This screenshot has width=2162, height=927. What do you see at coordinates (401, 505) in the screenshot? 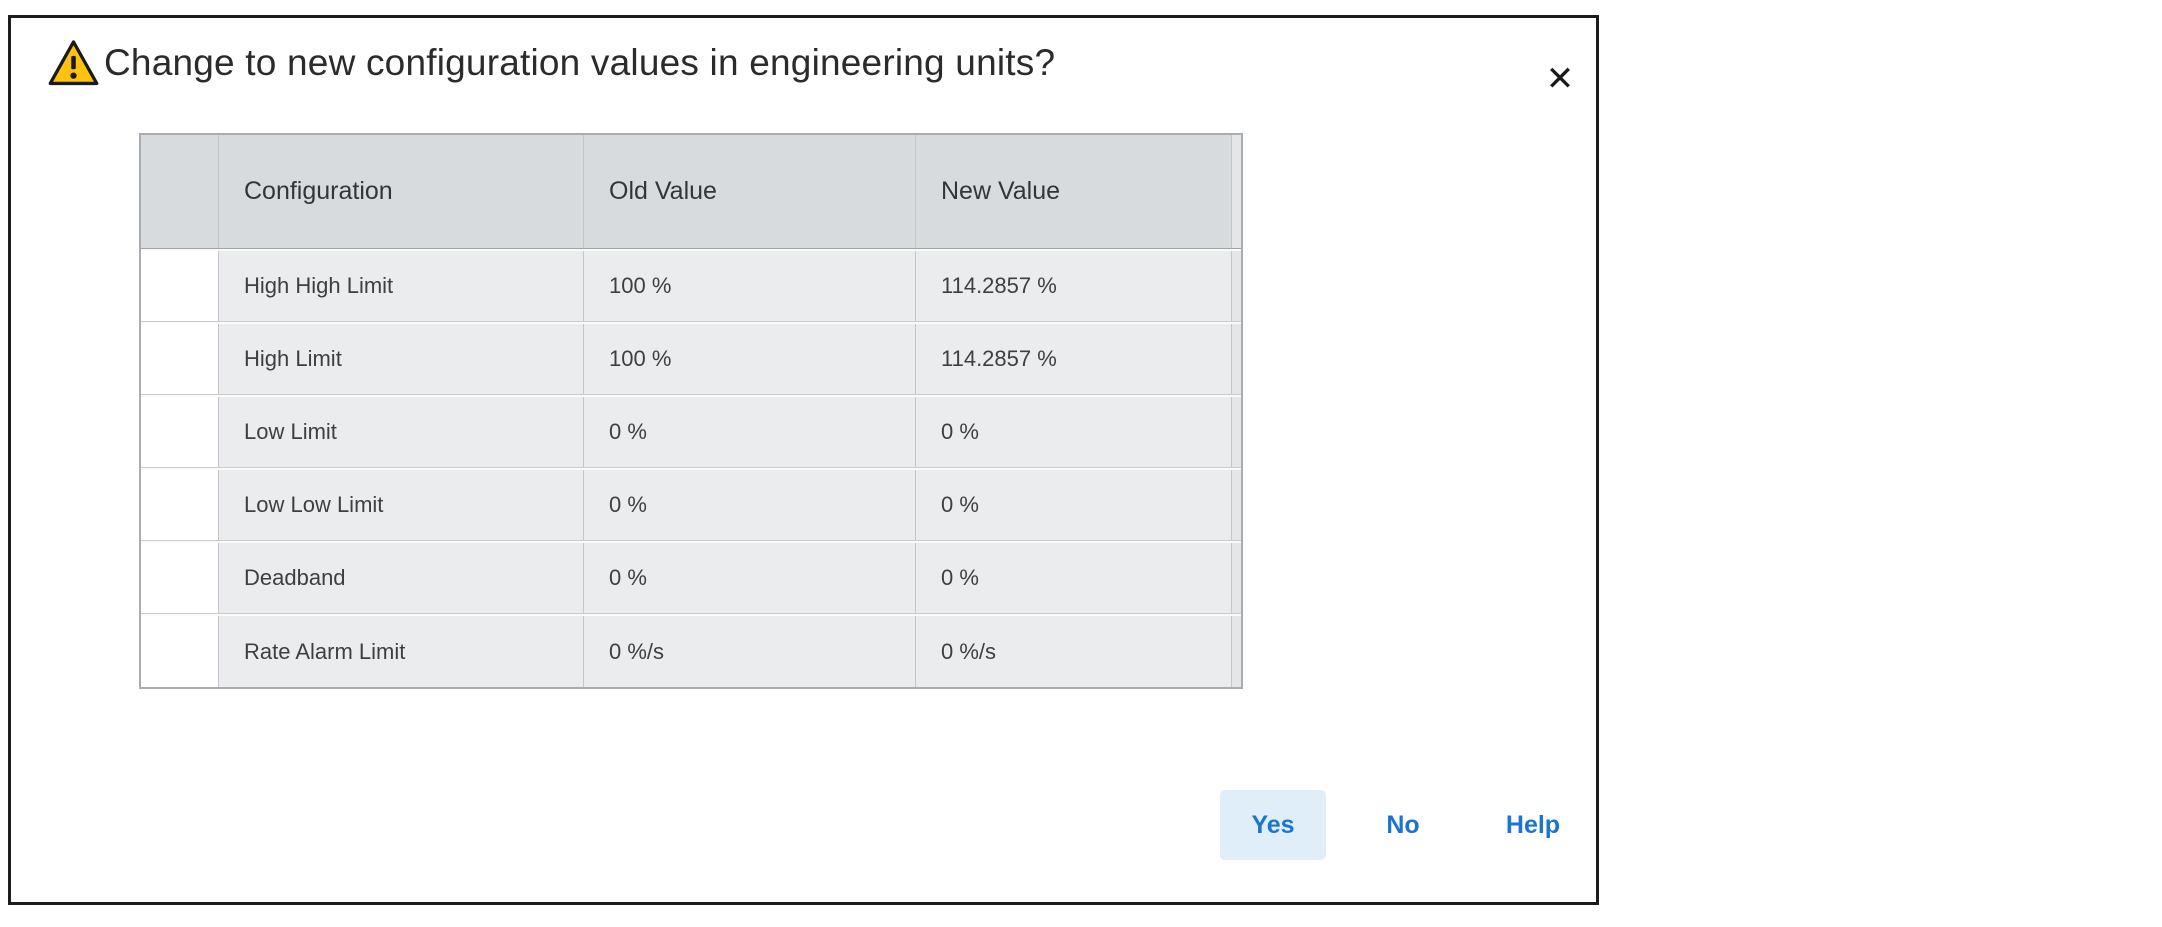
I see `configuration-cell: Low Low Limit` at bounding box center [401, 505].